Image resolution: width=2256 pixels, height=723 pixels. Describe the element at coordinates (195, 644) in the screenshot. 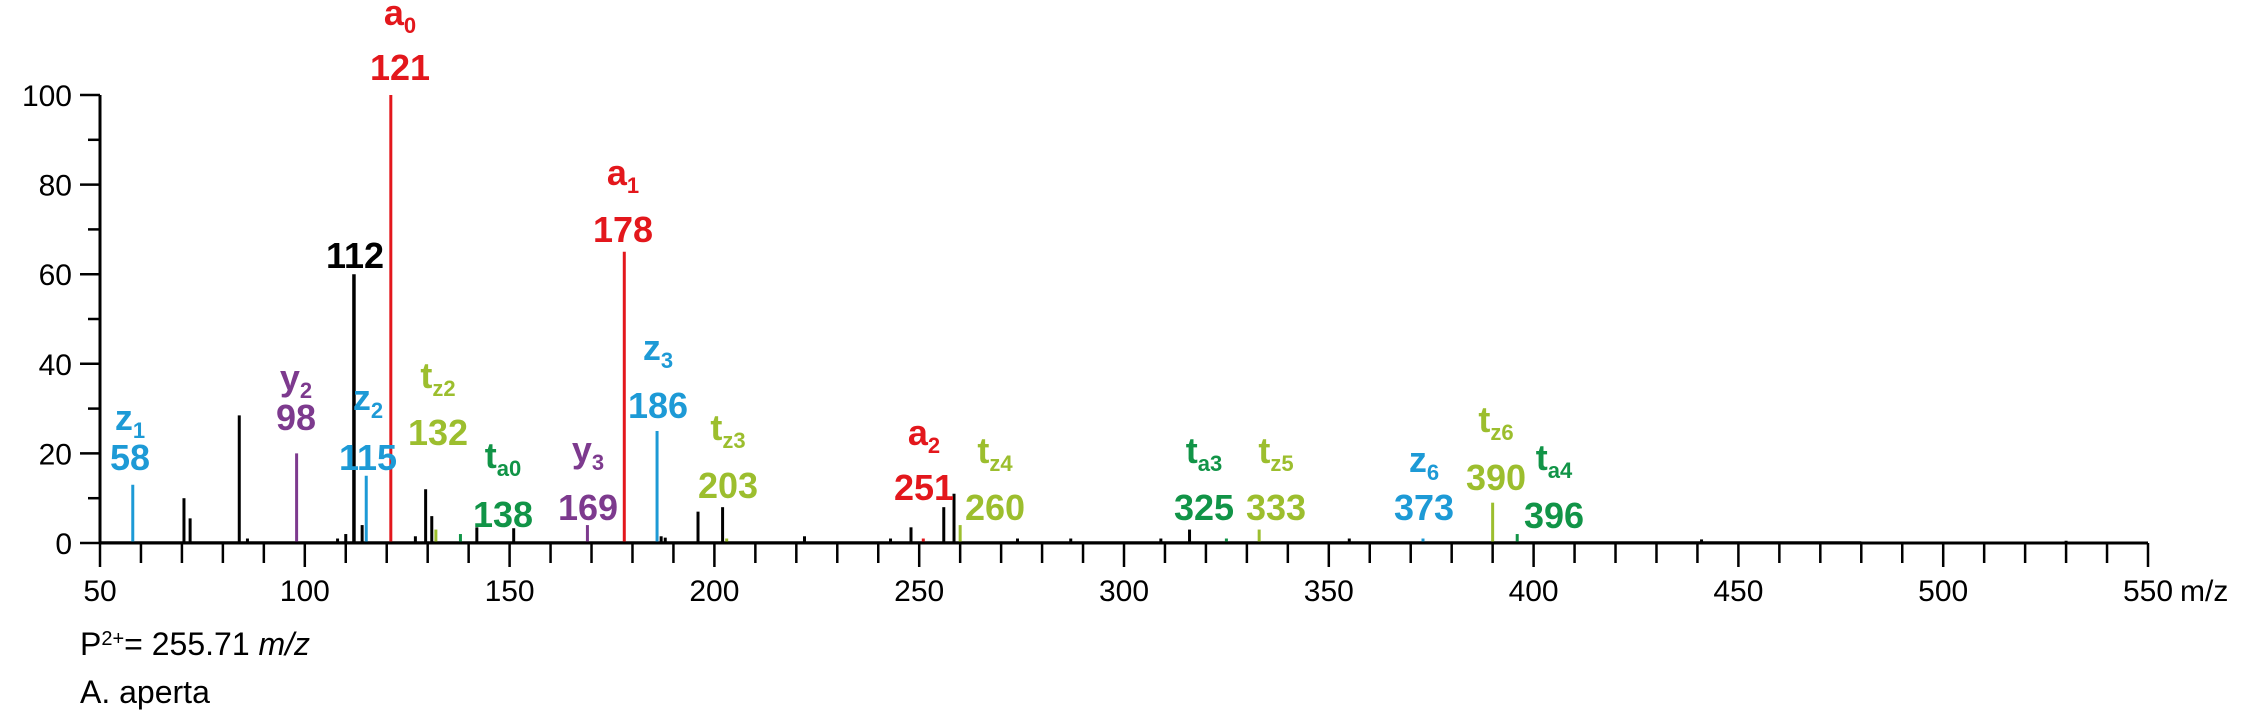

I see `precursor-note: P2+= 255.71 m/z` at that location.